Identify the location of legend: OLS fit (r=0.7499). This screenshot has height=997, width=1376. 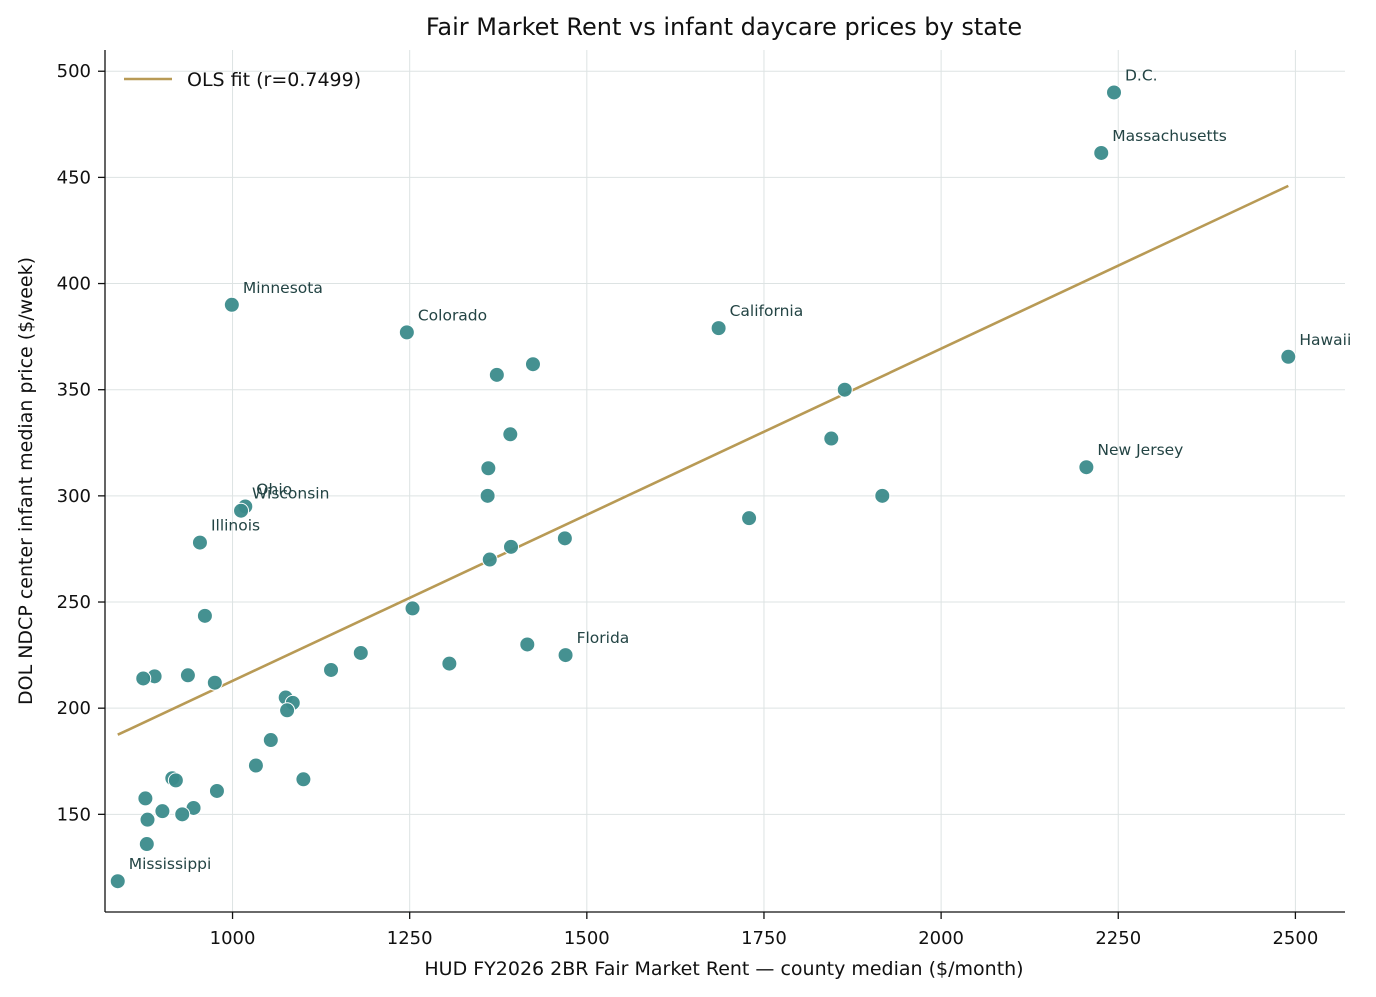
(242, 80).